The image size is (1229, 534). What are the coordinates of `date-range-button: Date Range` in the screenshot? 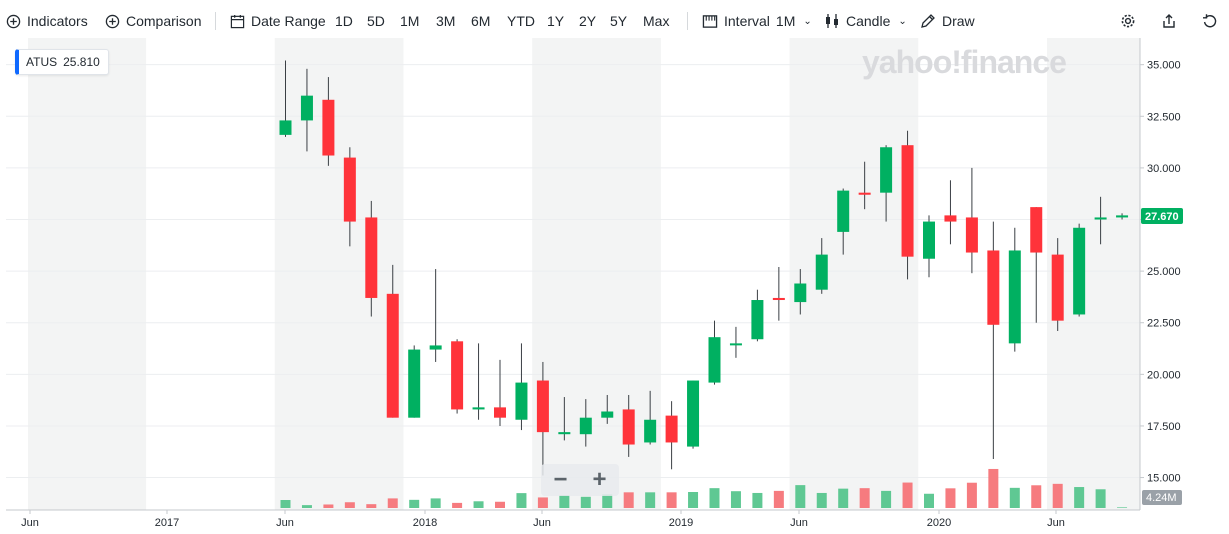 It's located at (278, 21).